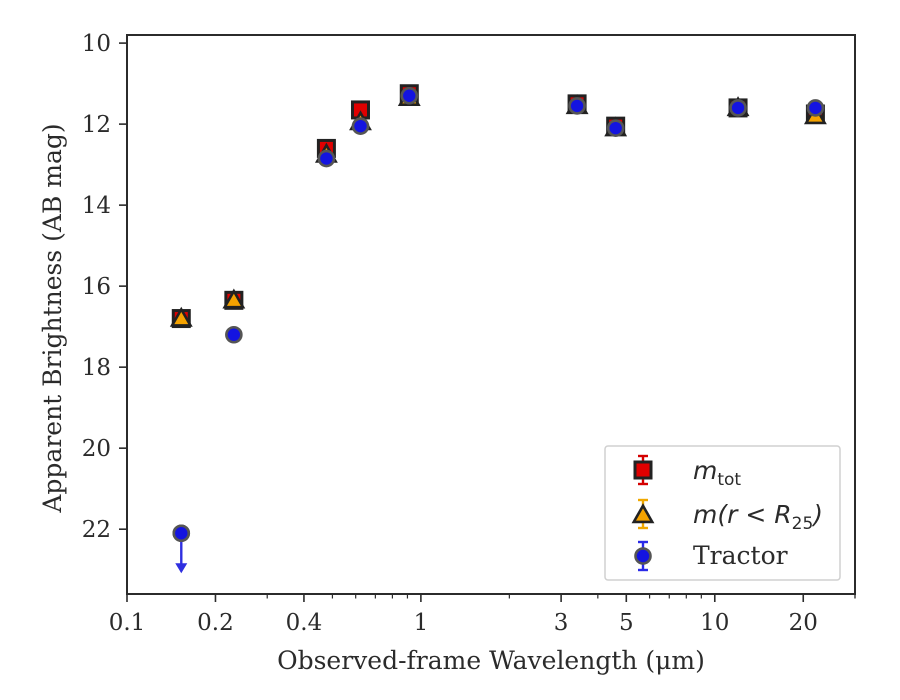 This screenshot has width=900, height=700. I want to click on x-axis-label: Observed-frame Wavelength (μm), so click(491, 660).